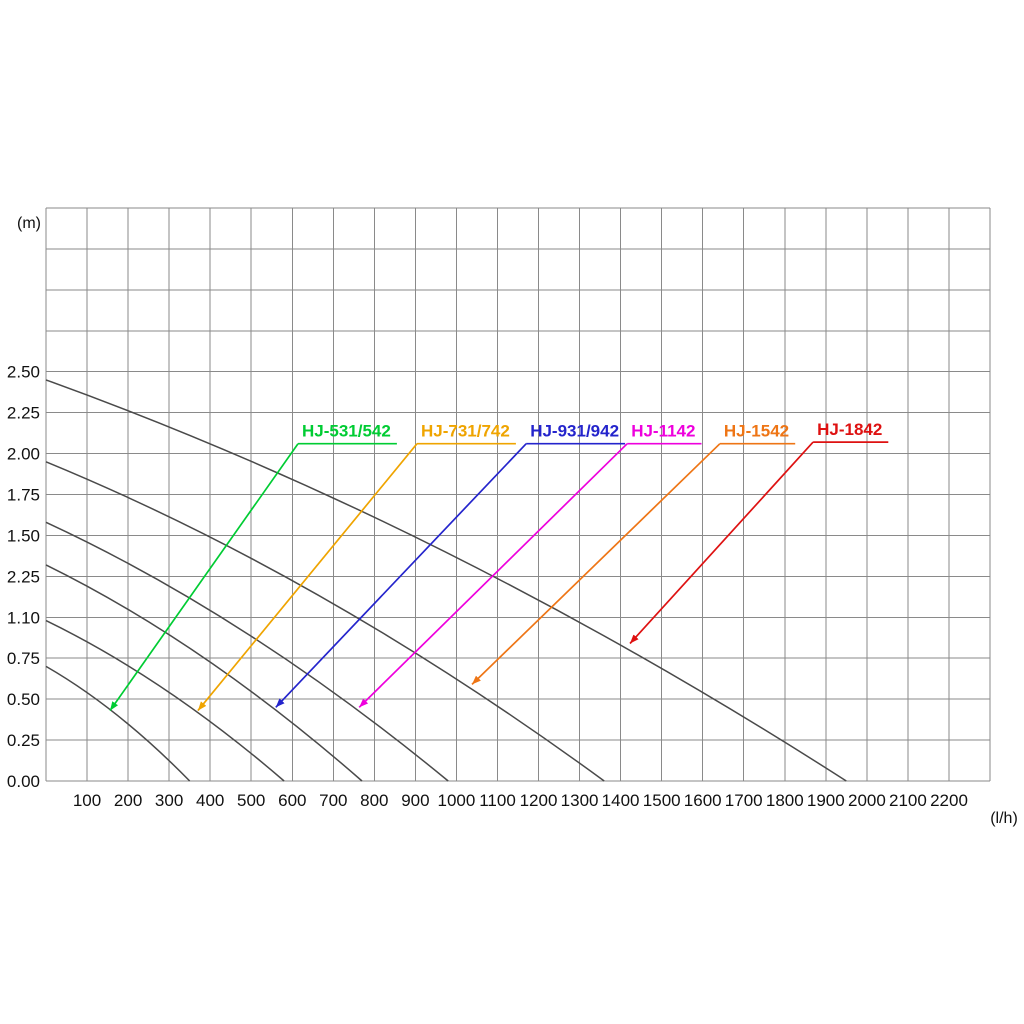  I want to click on x-tick-label: 2000, so click(867, 800).